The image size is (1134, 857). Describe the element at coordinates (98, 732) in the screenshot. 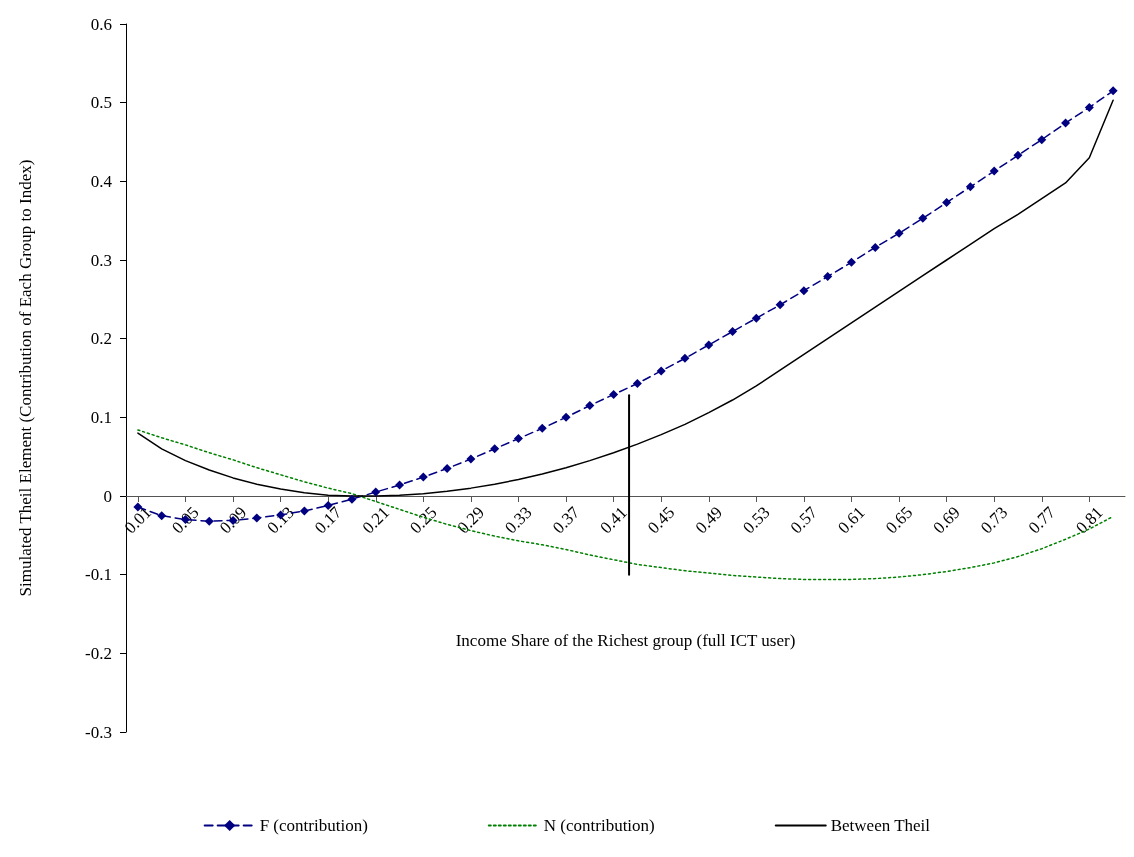

I see `y-tick-label: -0.3` at that location.